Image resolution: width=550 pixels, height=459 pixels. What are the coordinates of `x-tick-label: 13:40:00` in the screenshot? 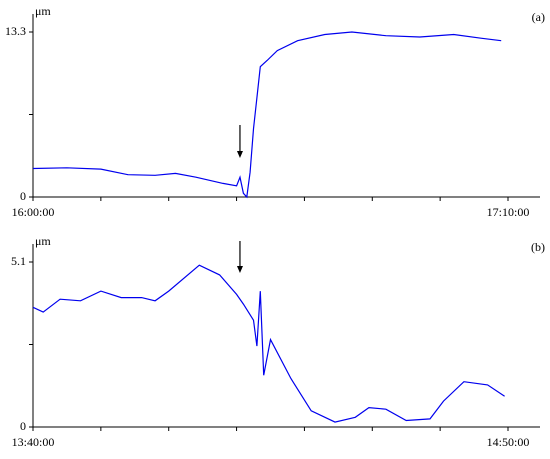 It's located at (33, 442).